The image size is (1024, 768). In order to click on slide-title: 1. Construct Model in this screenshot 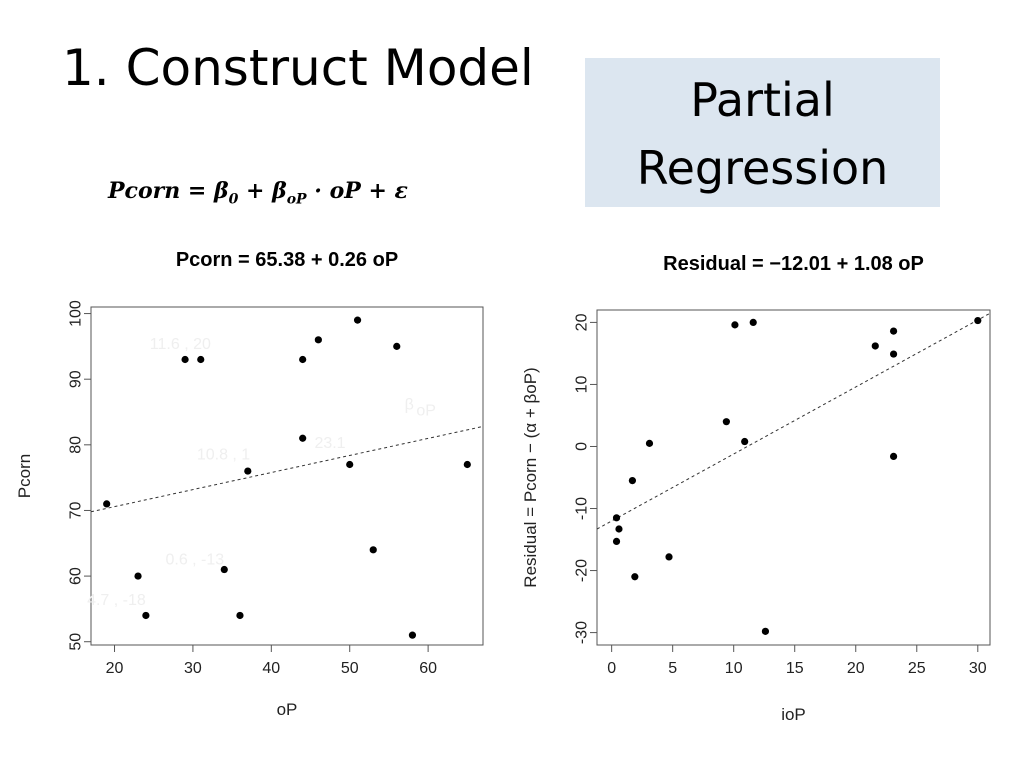, I will do `click(298, 68)`.